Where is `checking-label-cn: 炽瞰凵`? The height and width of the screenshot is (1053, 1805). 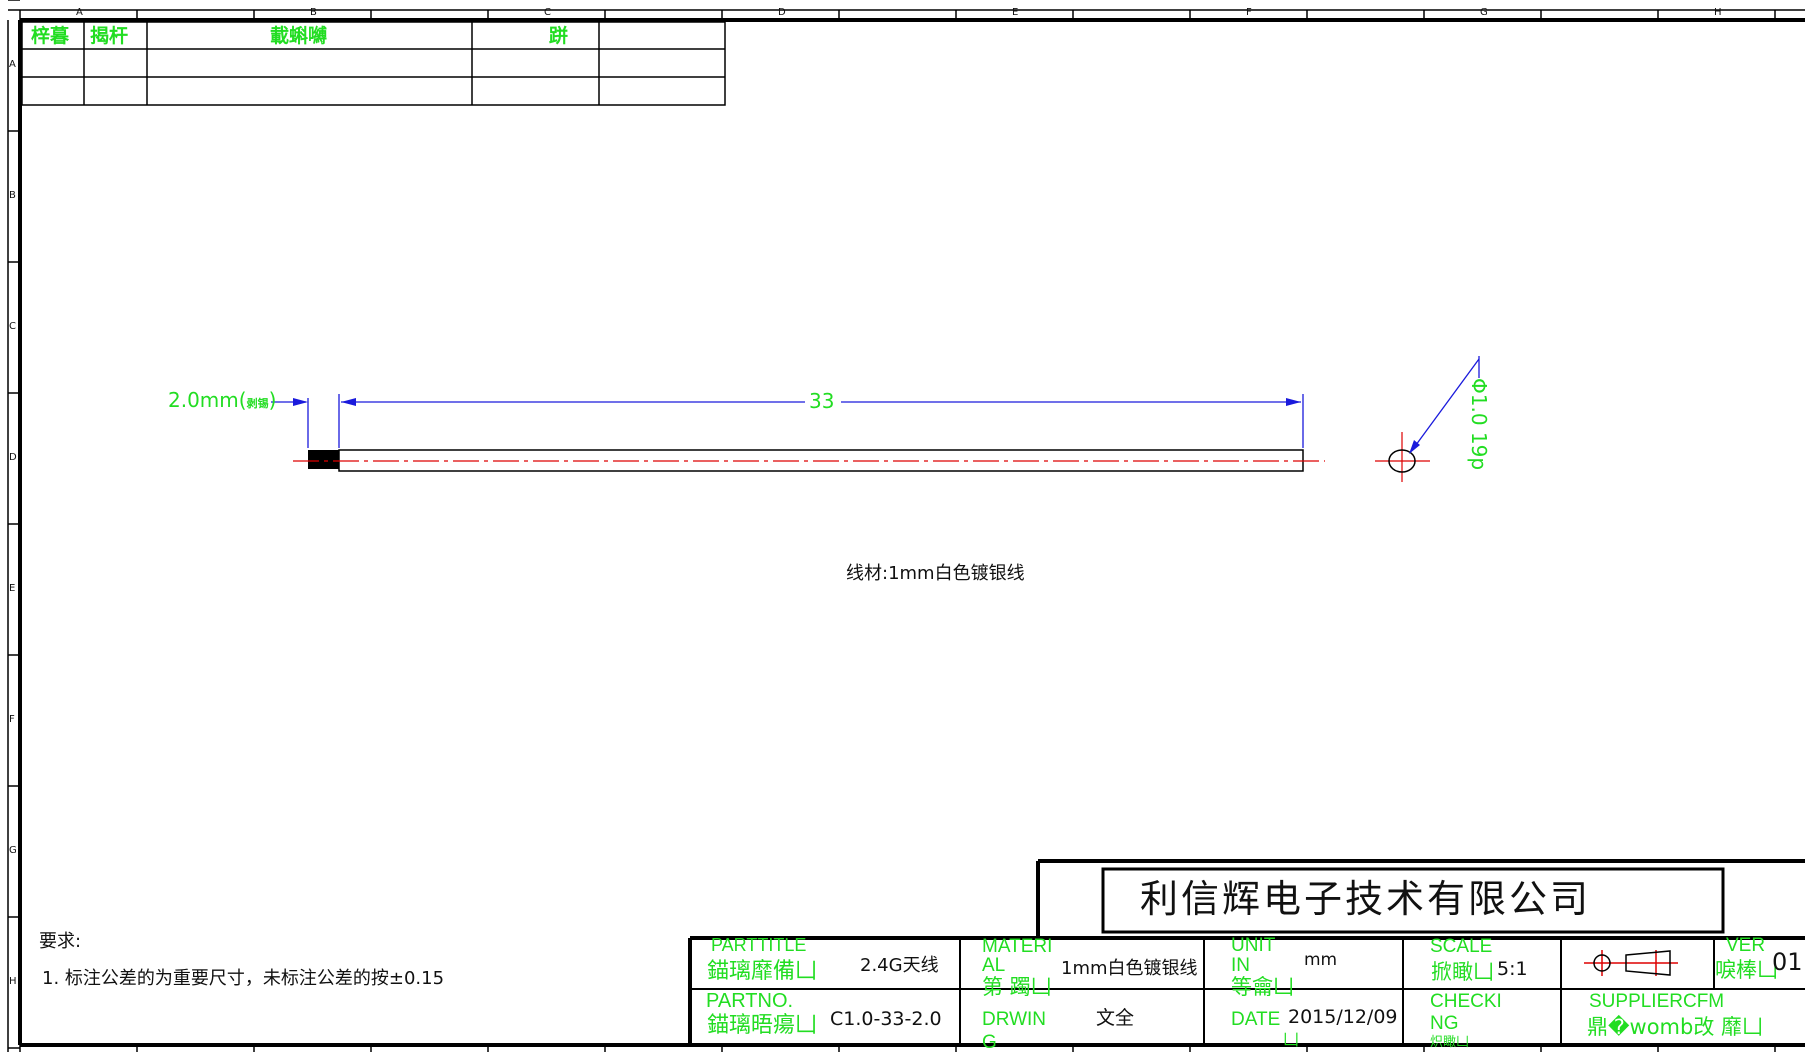 checking-label-cn: 炽瞰凵 is located at coordinates (1450, 1042).